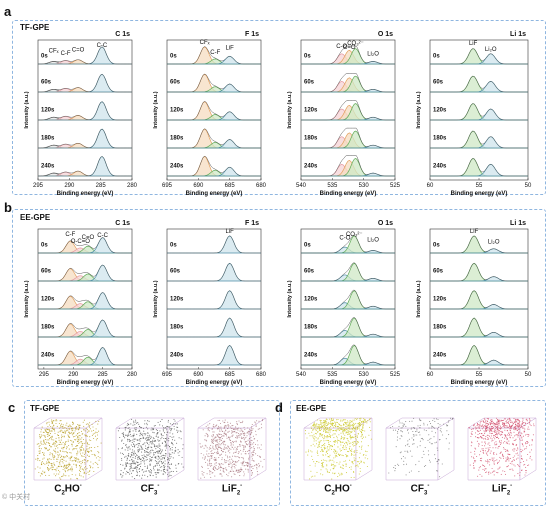 The image size is (554, 509). I want to click on panel_a-1-time-4: 240s, so click(177, 166).